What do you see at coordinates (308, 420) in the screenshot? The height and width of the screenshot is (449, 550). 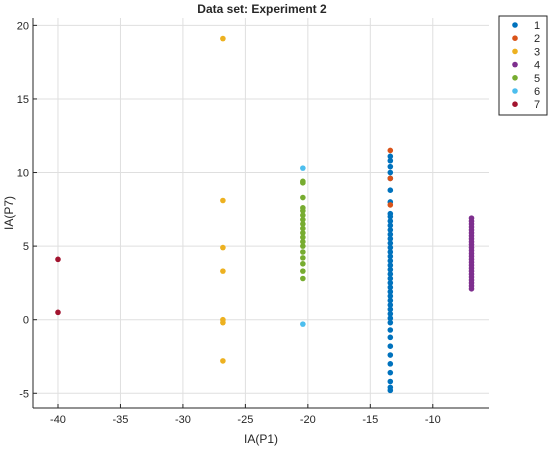 I see `x-tick-label: -20` at bounding box center [308, 420].